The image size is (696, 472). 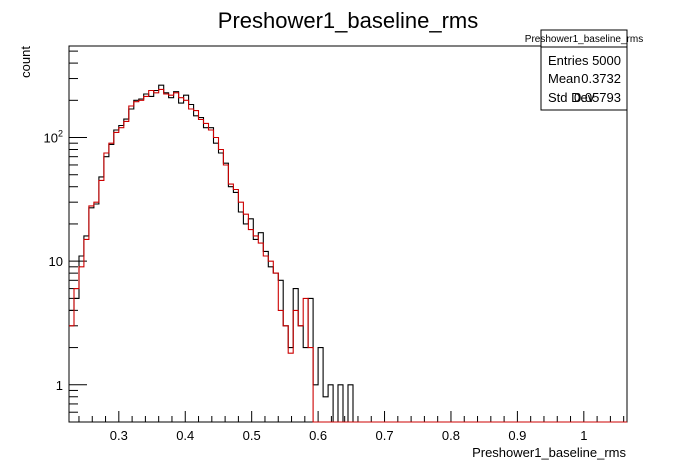 I want to click on x-tick-label: 0.6, so click(x=318, y=435).